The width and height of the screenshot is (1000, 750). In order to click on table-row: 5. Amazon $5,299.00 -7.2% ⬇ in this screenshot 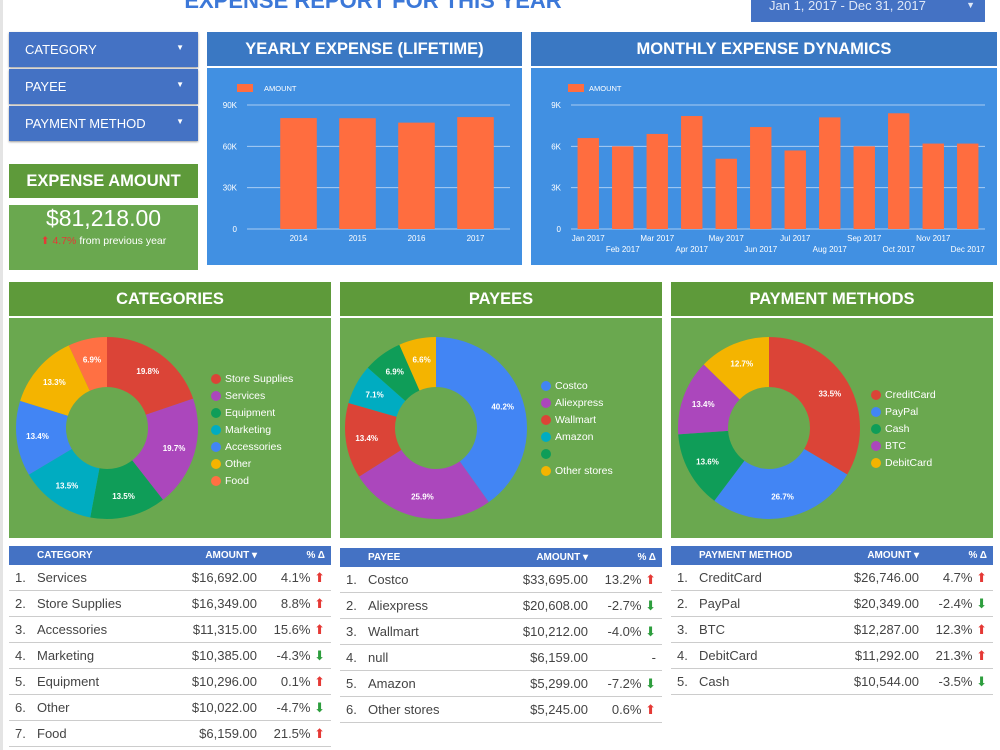, I will do `click(501, 684)`.